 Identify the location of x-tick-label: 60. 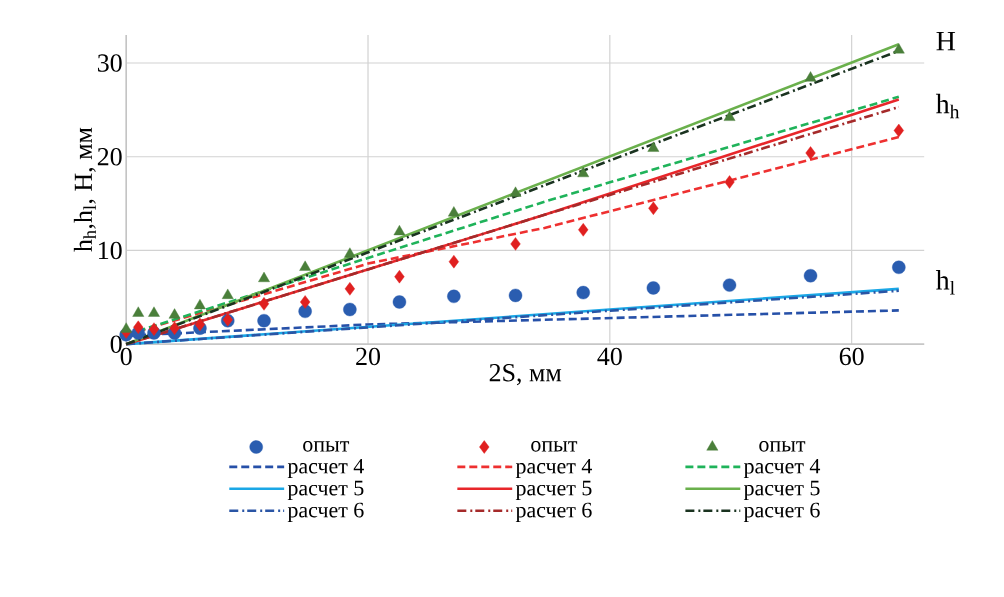
(851, 356).